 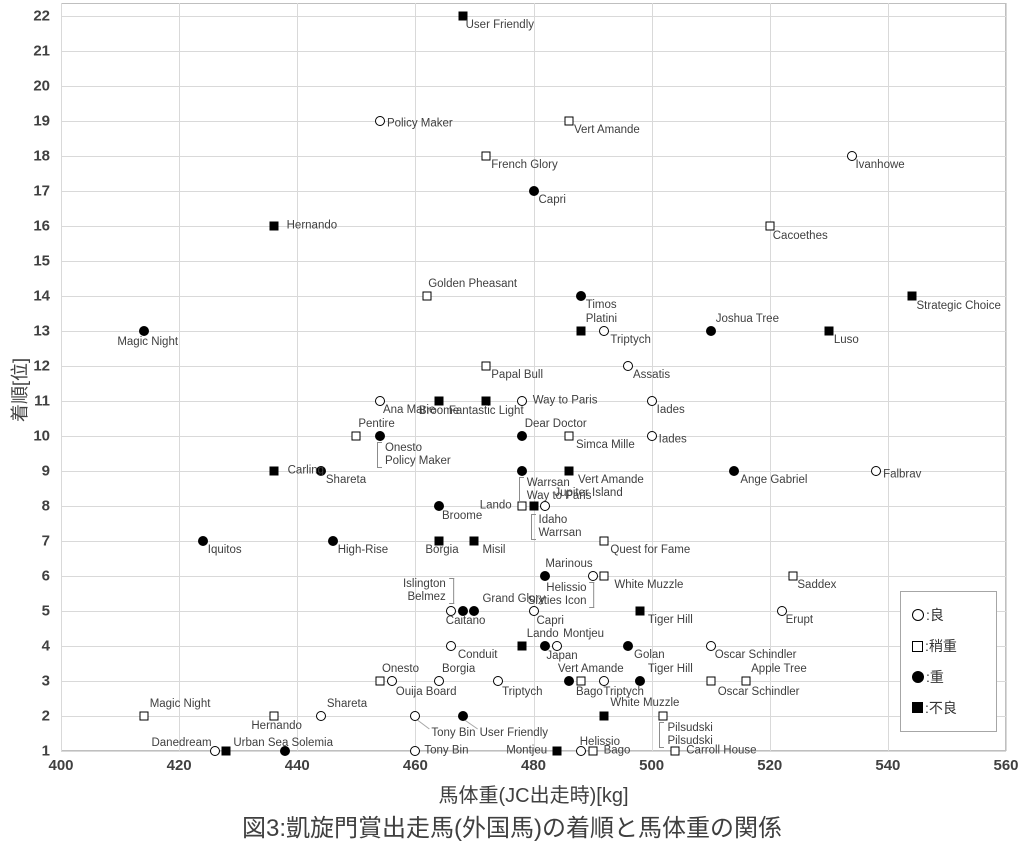 I want to click on data-point-label: Quest for Fame, so click(x=650, y=550).